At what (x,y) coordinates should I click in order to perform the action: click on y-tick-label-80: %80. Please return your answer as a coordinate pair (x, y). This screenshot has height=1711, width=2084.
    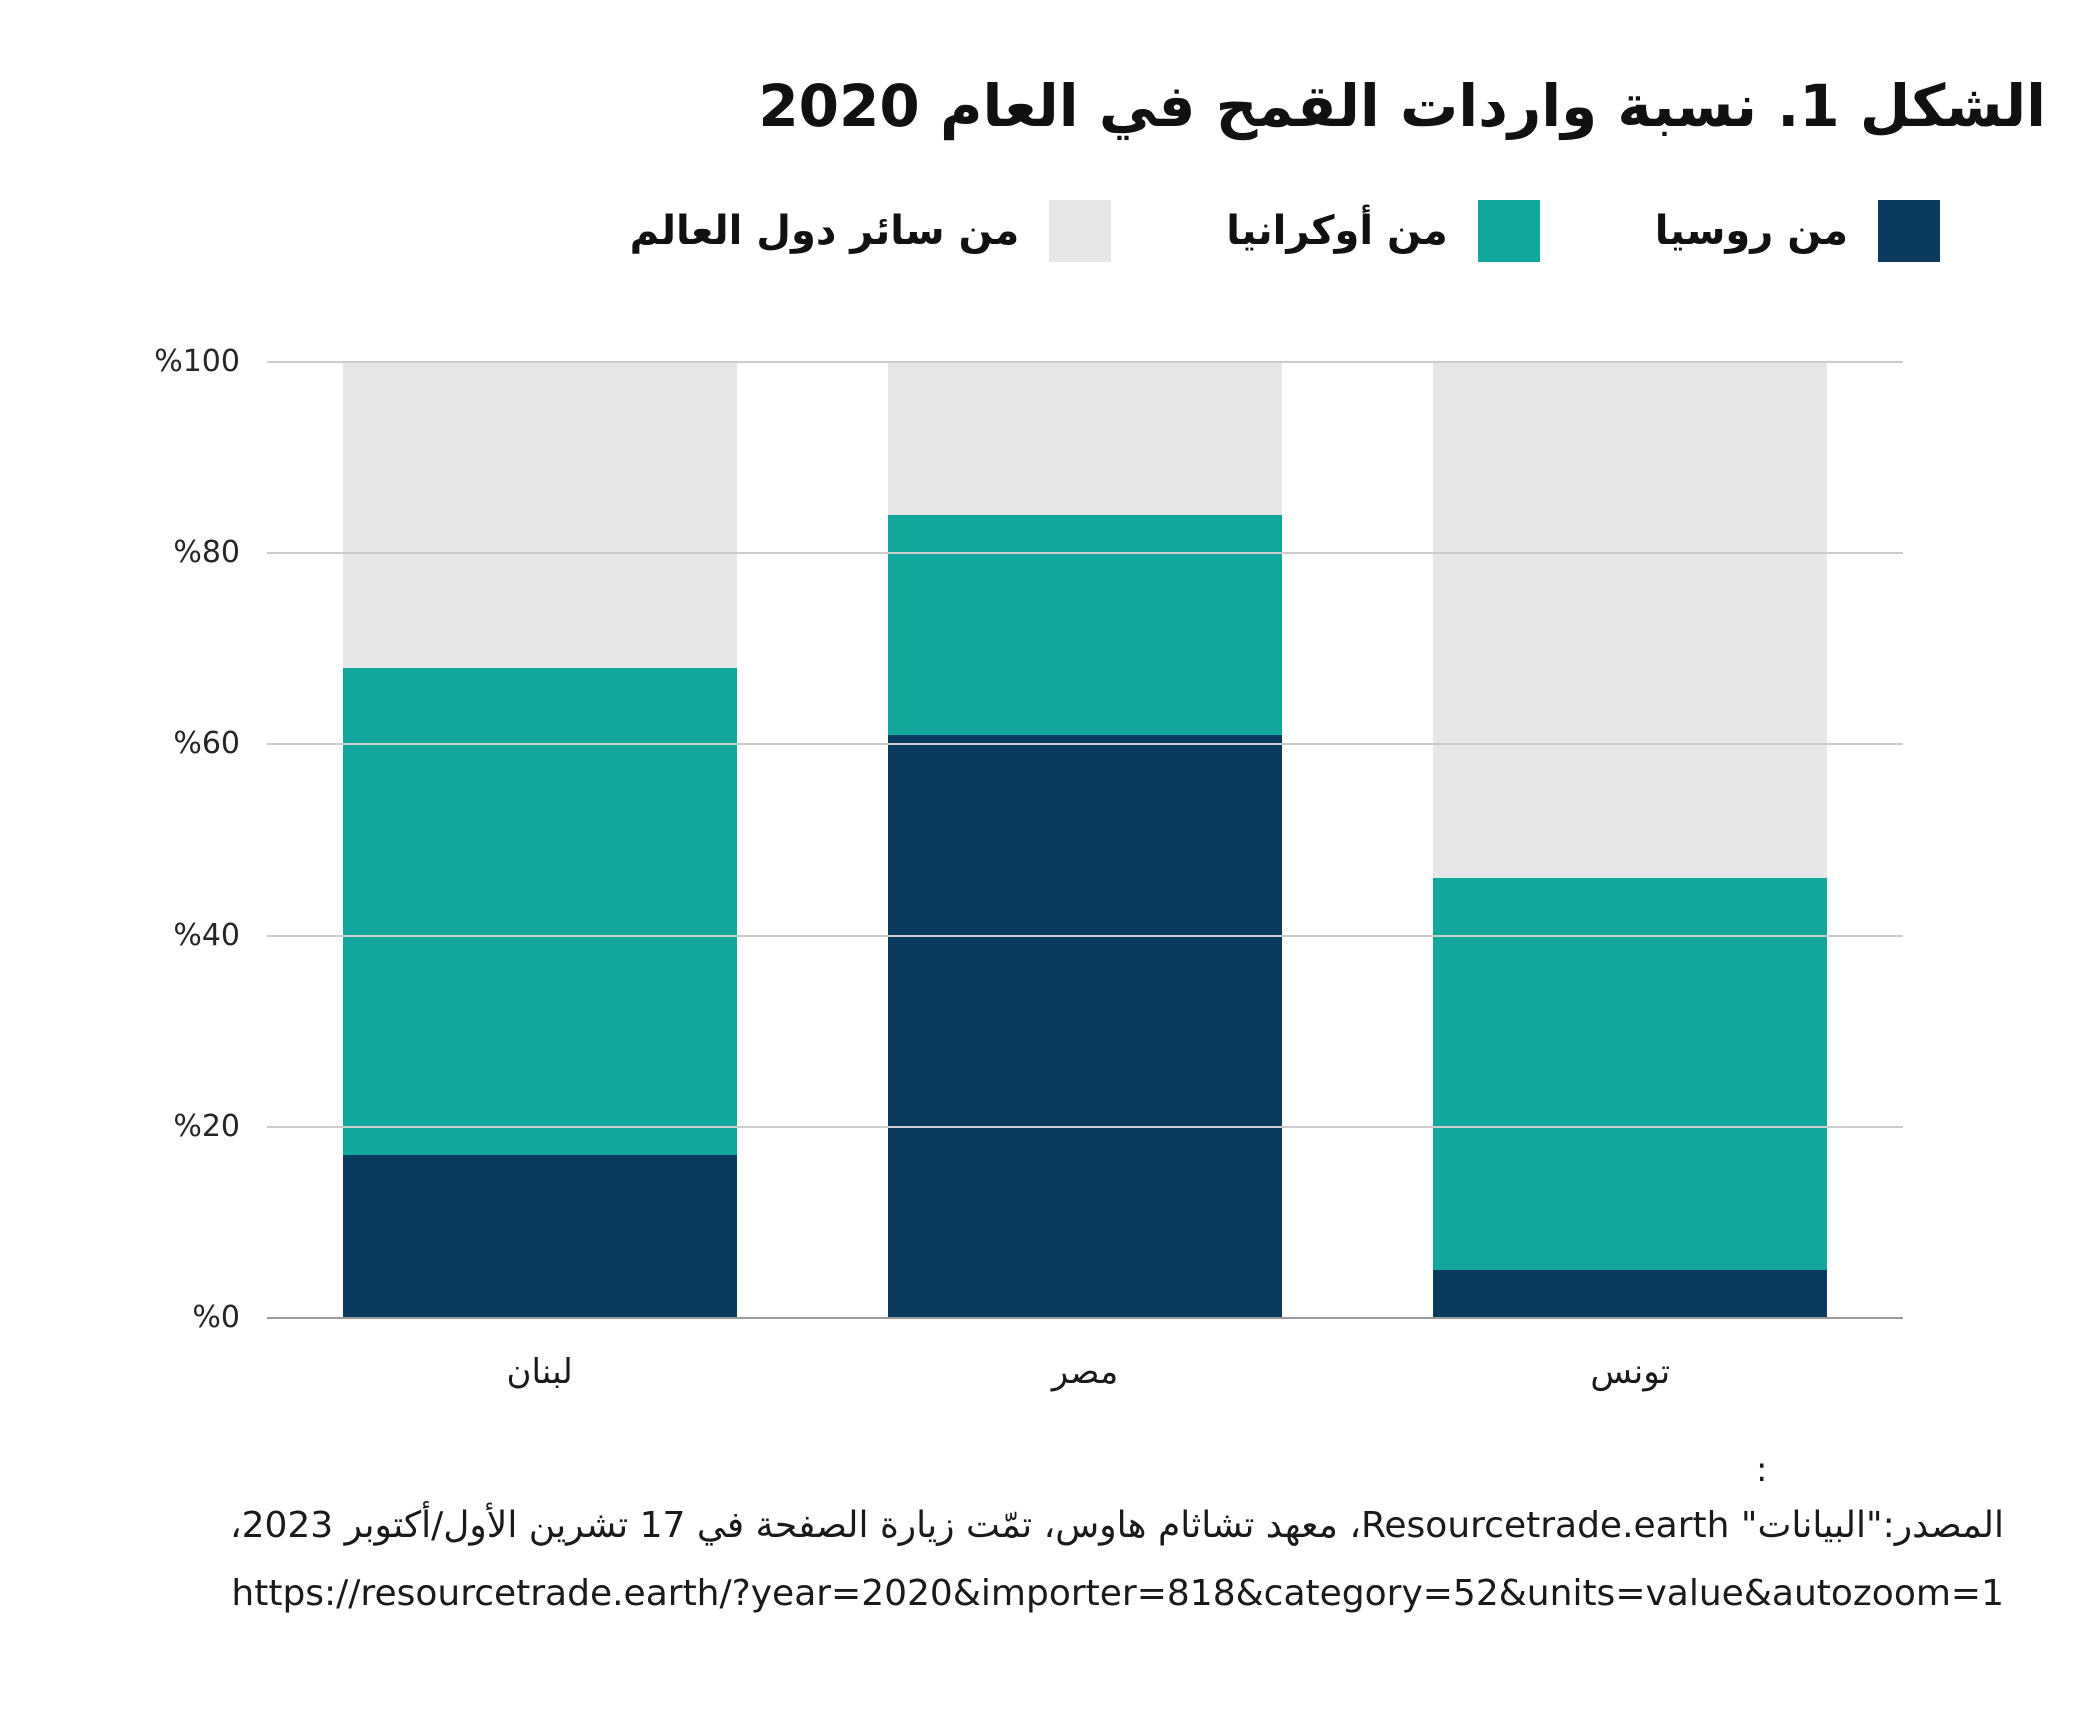
    Looking at the image, I should click on (206, 553).